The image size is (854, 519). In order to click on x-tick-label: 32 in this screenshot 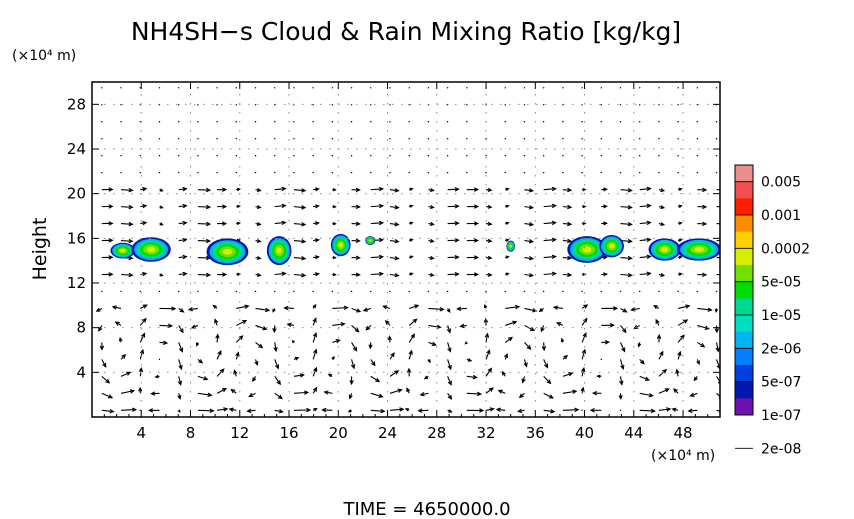, I will do `click(485, 433)`.